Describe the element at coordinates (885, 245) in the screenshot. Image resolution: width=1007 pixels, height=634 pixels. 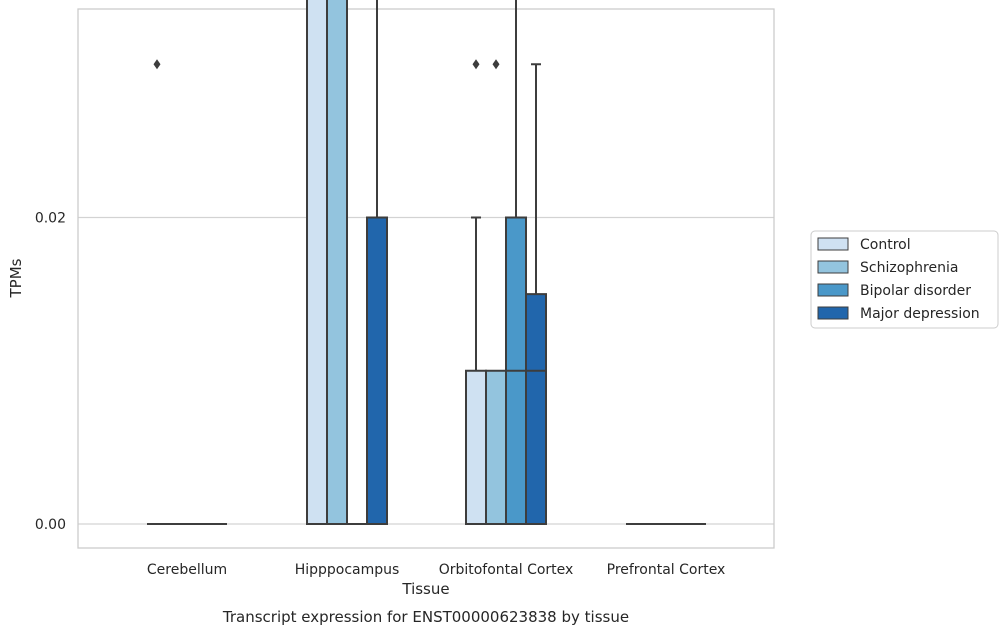
I see `legend-label: Control` at that location.